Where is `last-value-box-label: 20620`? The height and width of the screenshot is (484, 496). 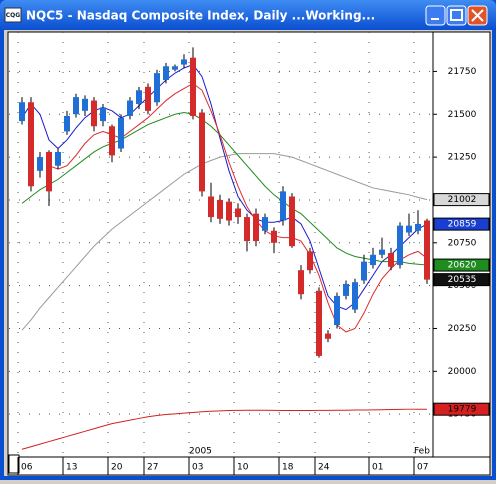 last-value-box-label: 20620 is located at coordinates (462, 266).